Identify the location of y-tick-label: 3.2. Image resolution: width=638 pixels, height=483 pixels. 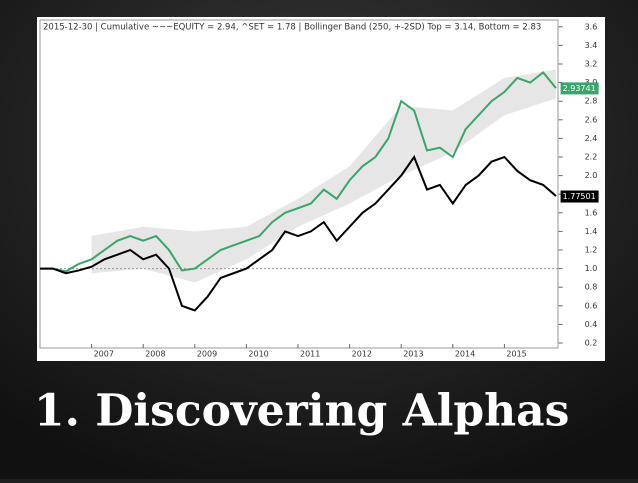
(591, 64).